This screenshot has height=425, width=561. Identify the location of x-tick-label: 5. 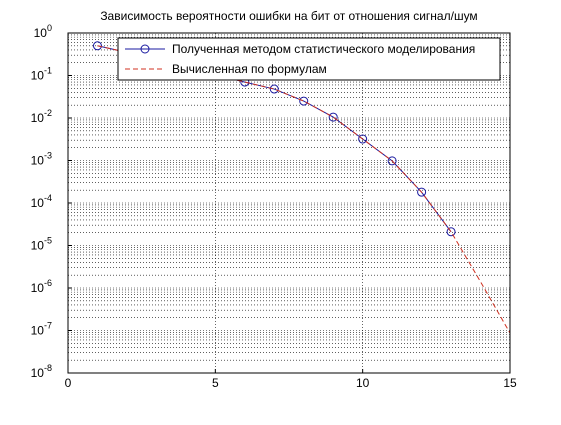
(215, 383).